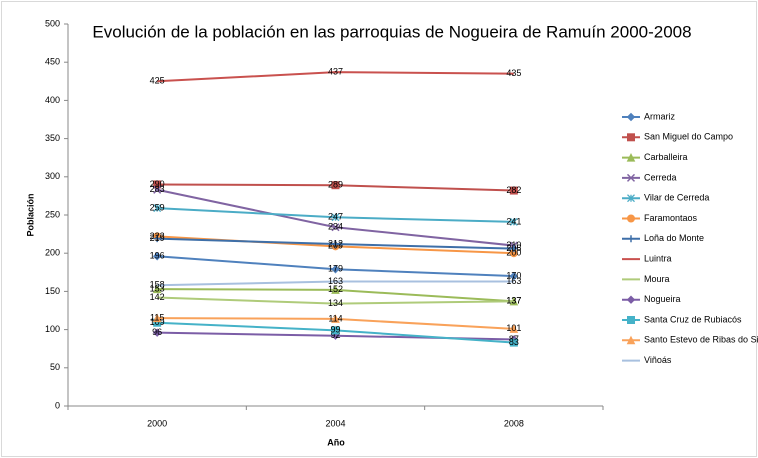 The width and height of the screenshot is (758, 458). What do you see at coordinates (335, 303) in the screenshot?
I see `data-label: 134` at bounding box center [335, 303].